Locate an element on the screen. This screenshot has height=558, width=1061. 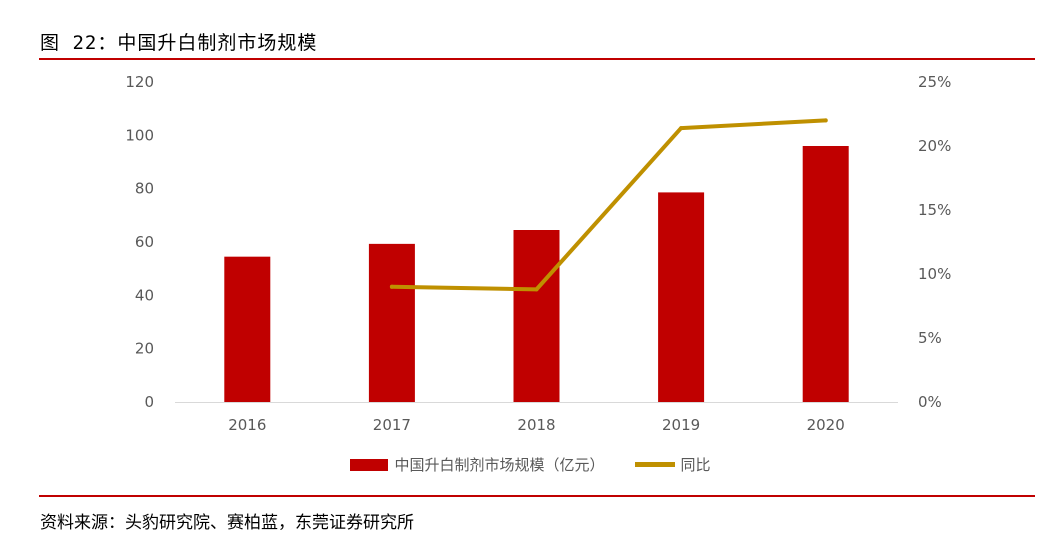
left-tick-label: 120 is located at coordinates (139, 82).